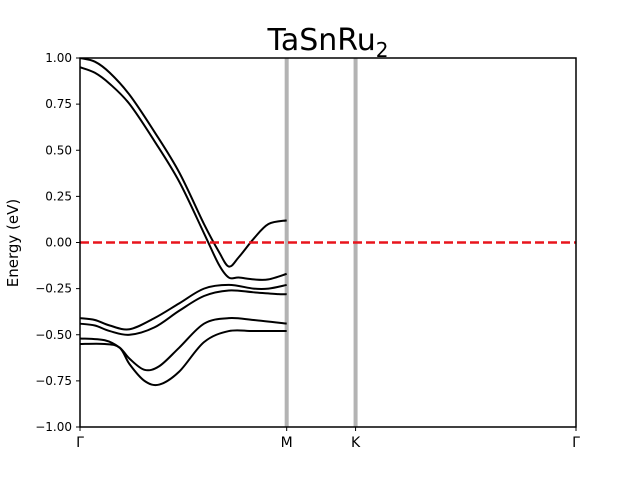  I want to click on y-tick-label-2: −0.50, so click(53, 335).